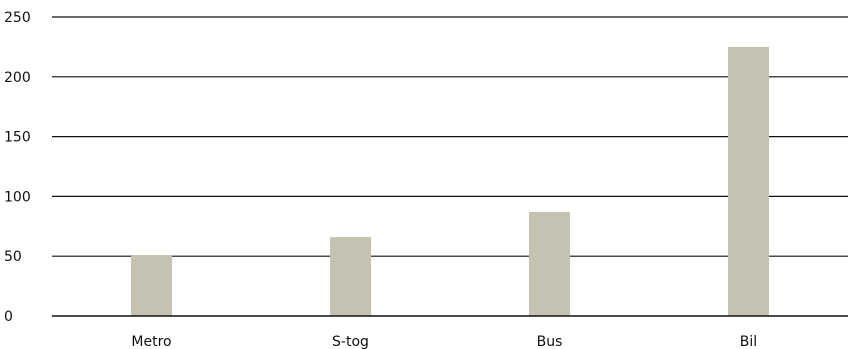 Image resolution: width=848 pixels, height=349 pixels. I want to click on bar-bus, so click(549, 263).